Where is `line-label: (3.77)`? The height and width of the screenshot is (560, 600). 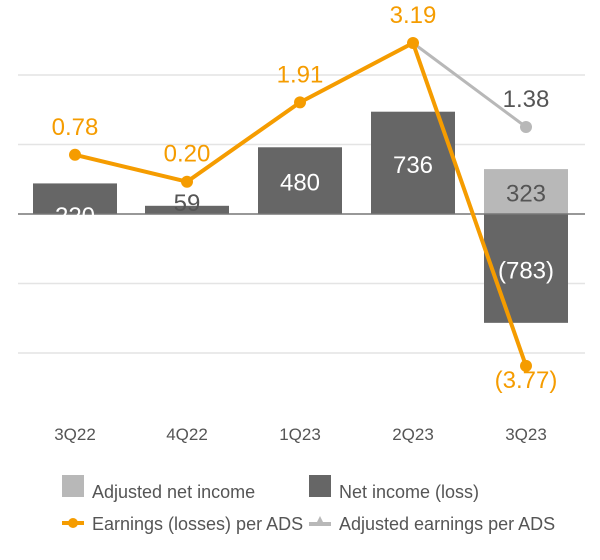 line-label: (3.77) is located at coordinates (526, 380).